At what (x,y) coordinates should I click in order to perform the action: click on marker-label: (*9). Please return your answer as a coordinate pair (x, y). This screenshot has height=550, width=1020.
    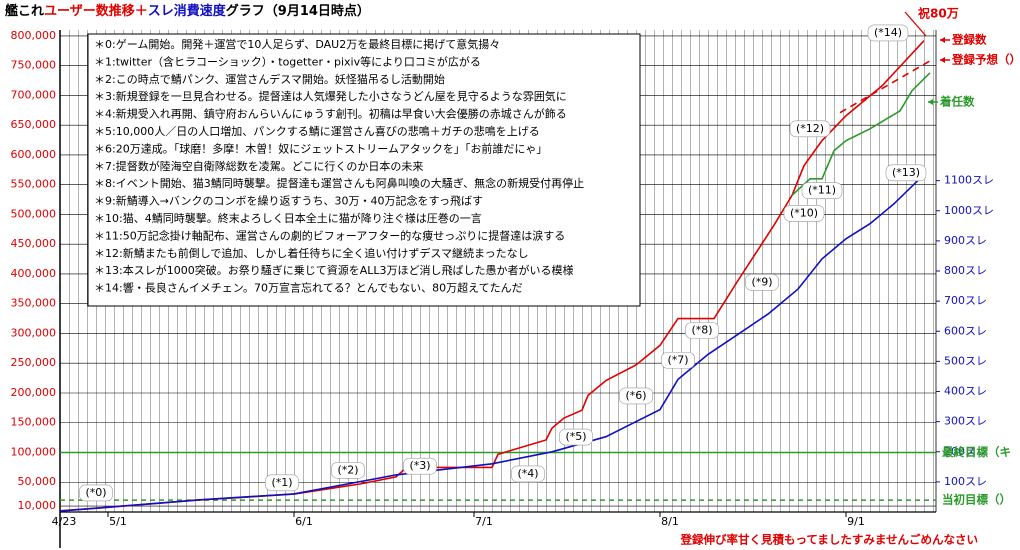
    Looking at the image, I should click on (761, 281).